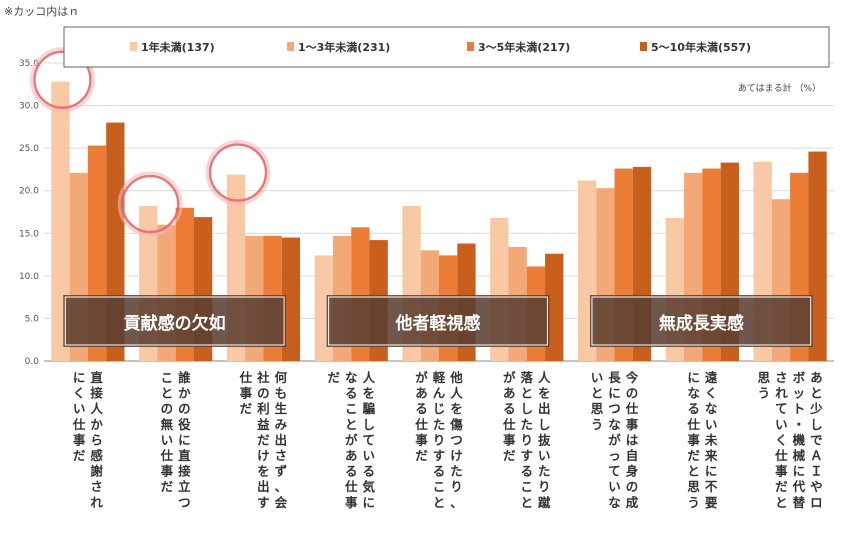 This screenshot has height=550, width=846. I want to click on group-label: 貢献感の欠如, so click(175, 323).